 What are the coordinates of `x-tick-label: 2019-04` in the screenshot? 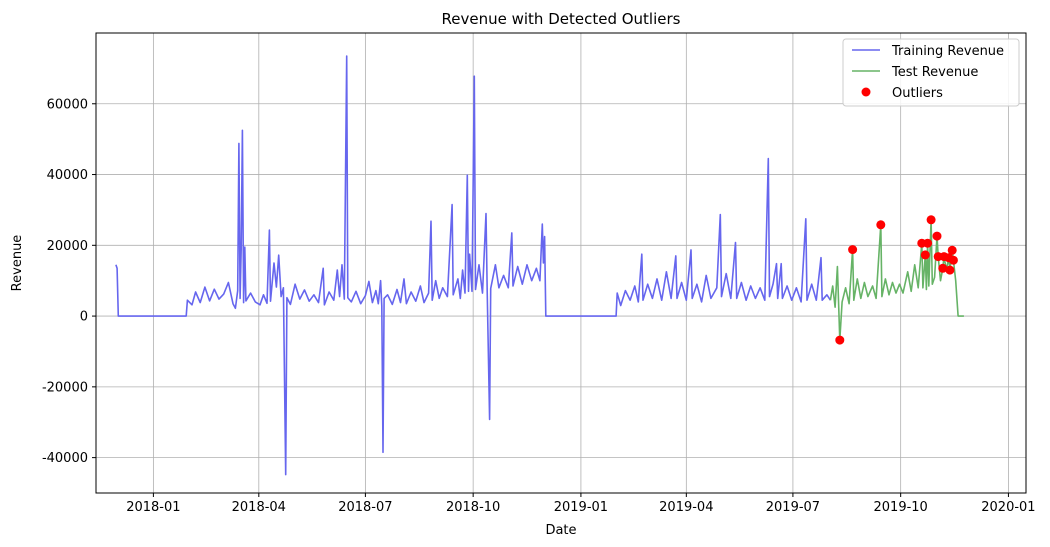 It's located at (686, 507).